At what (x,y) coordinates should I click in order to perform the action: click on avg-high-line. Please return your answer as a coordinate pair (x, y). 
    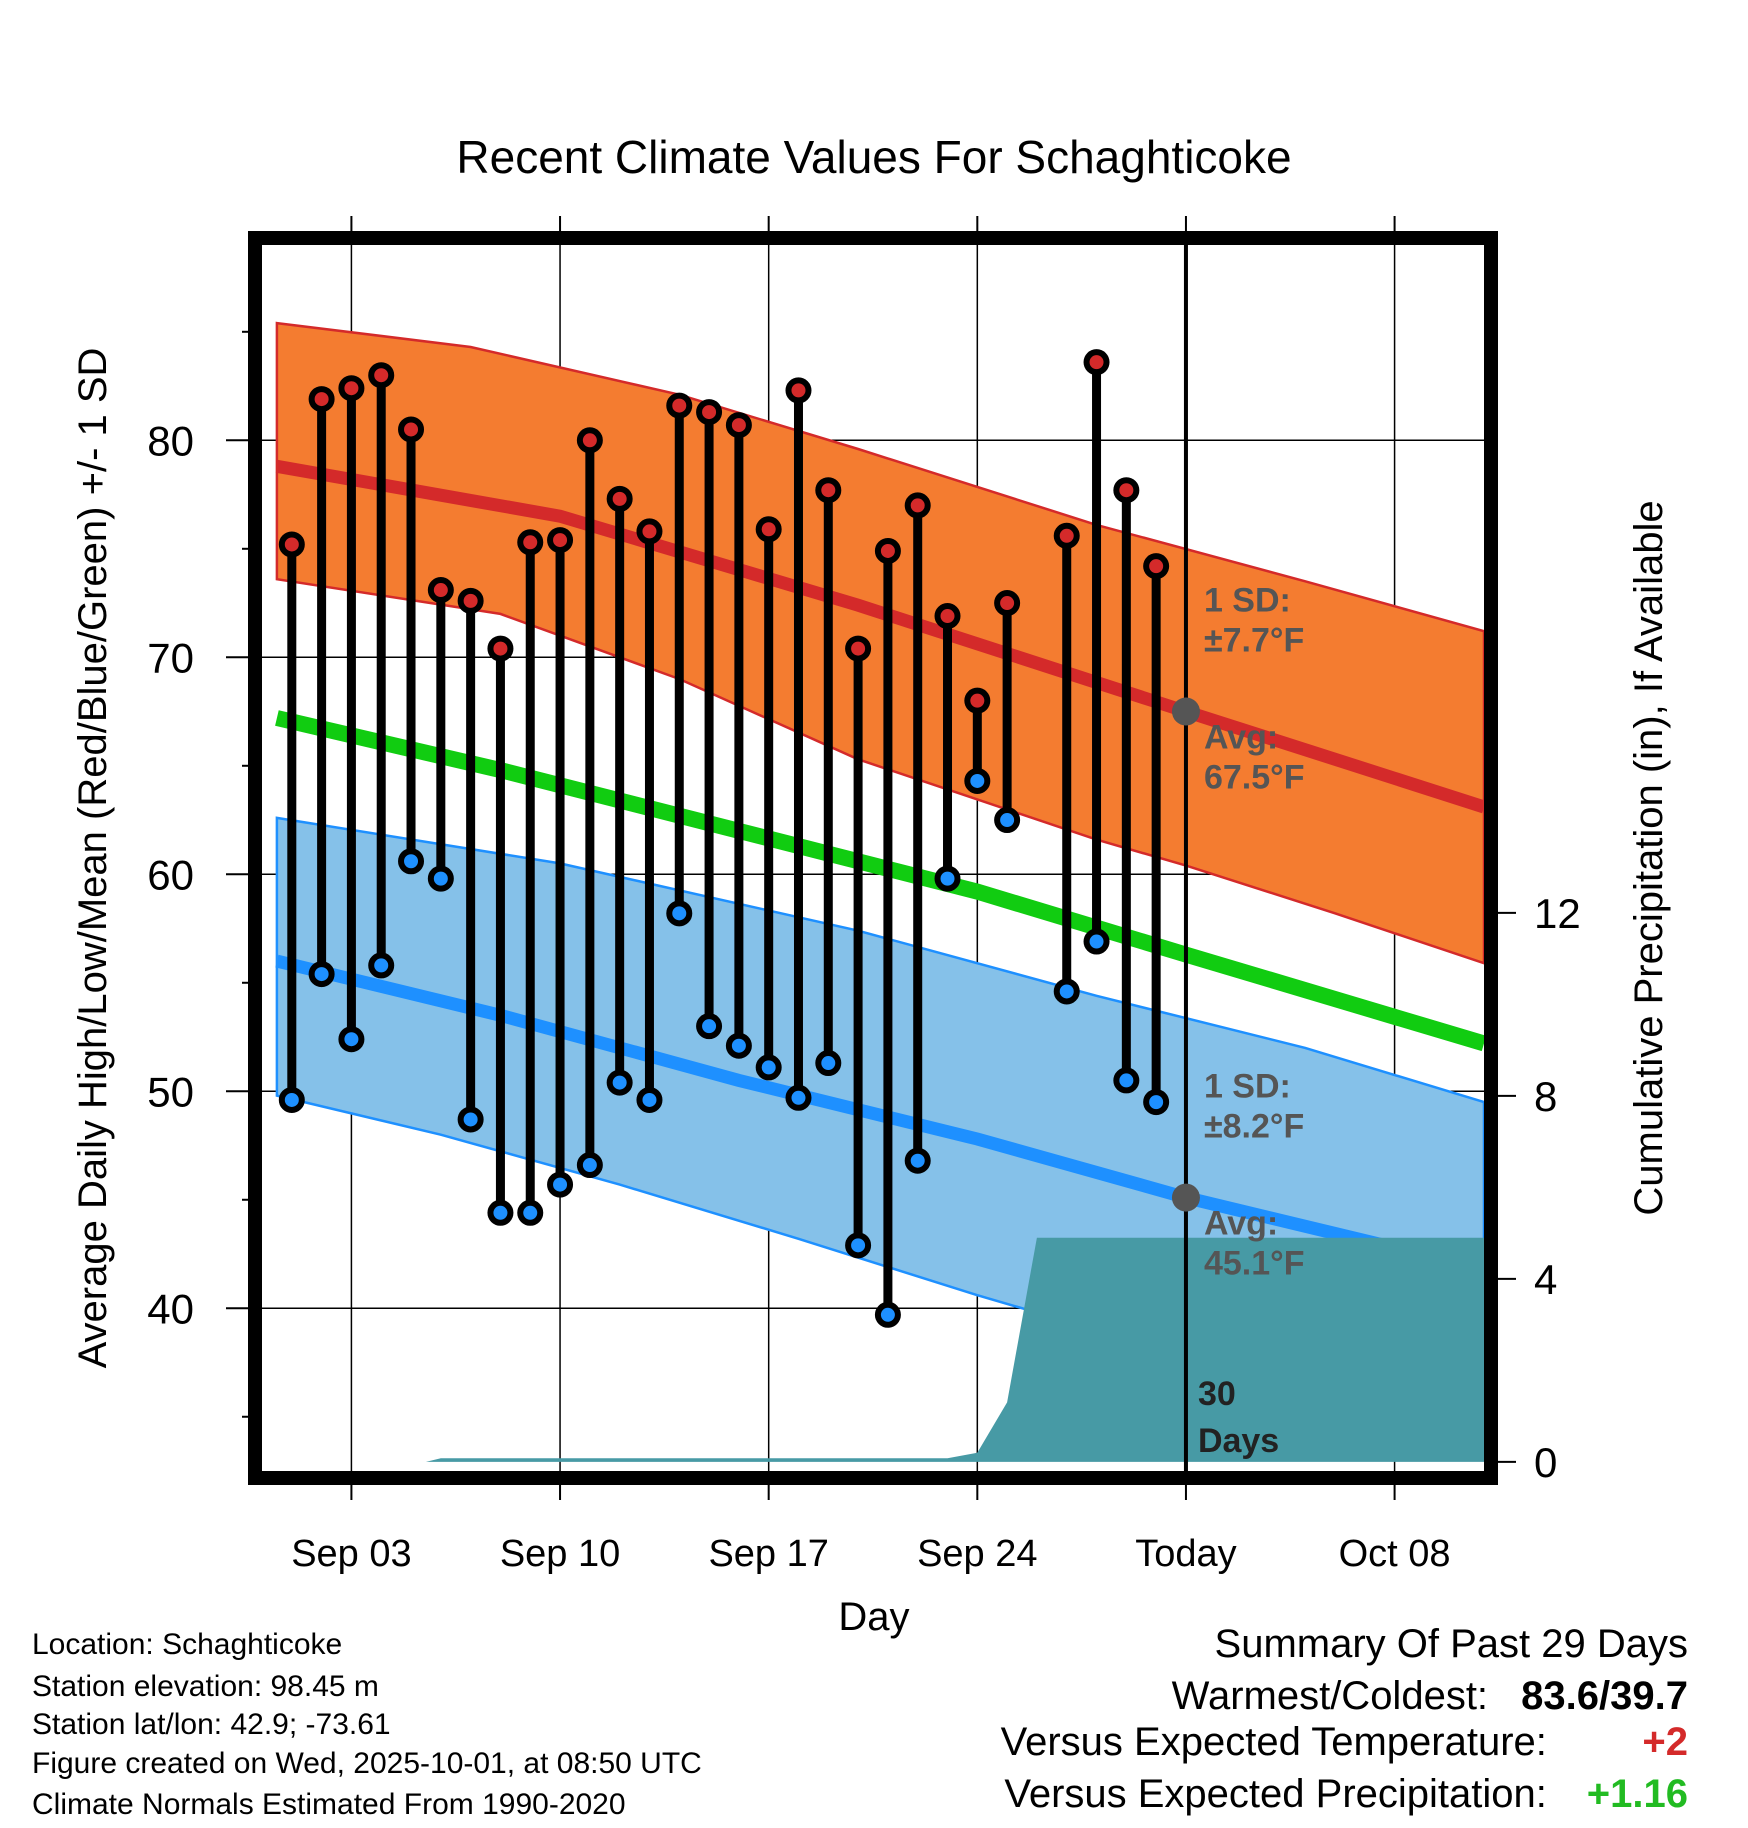
    Looking at the image, I should click on (879, 636).